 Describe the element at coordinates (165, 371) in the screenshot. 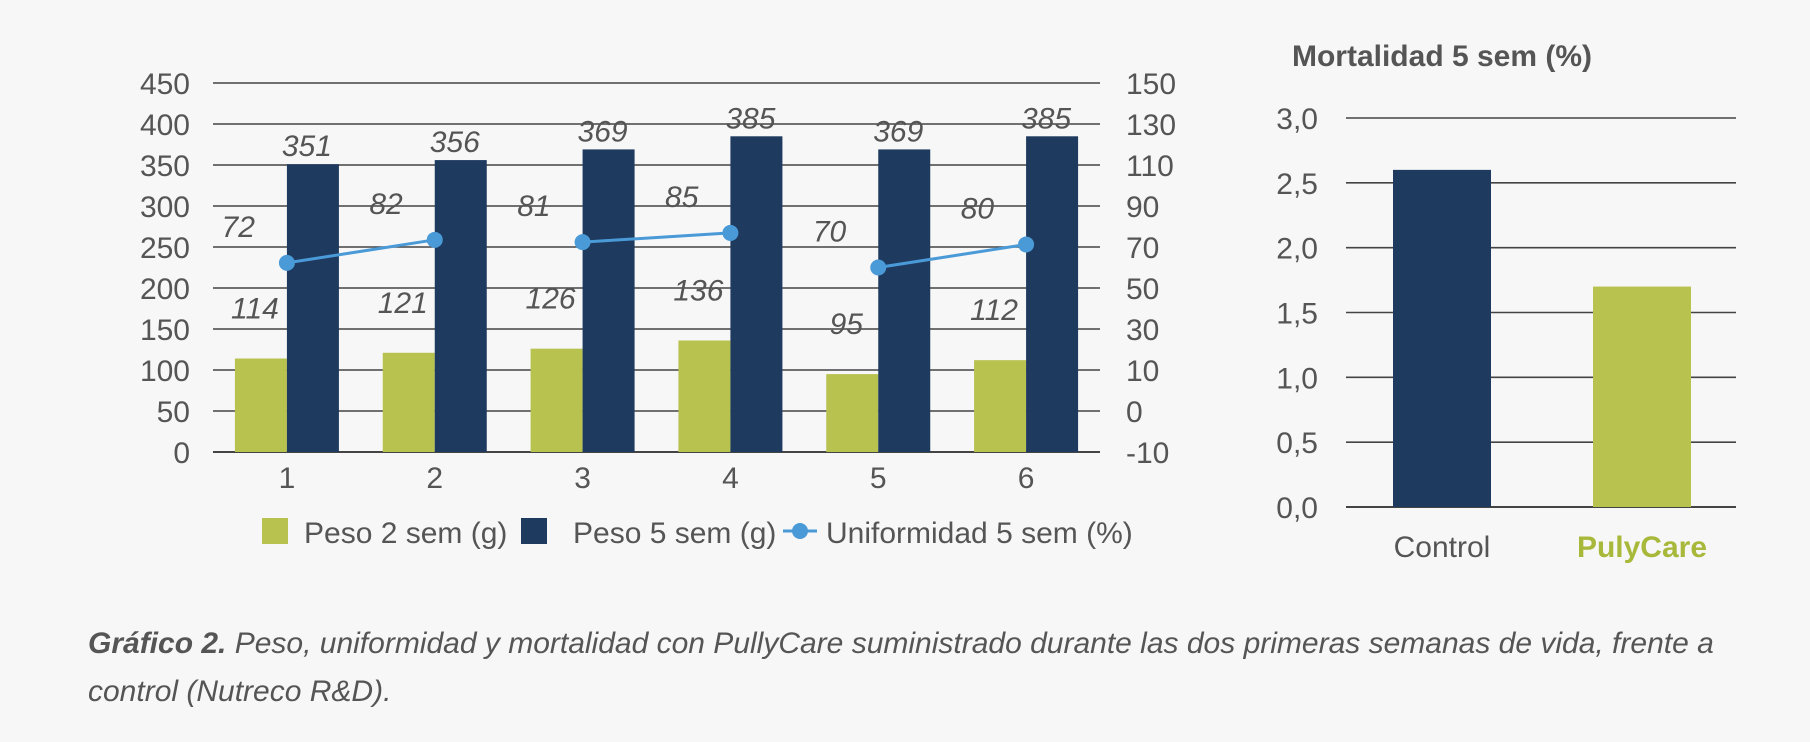

I see `y-tick-label: 100` at that location.